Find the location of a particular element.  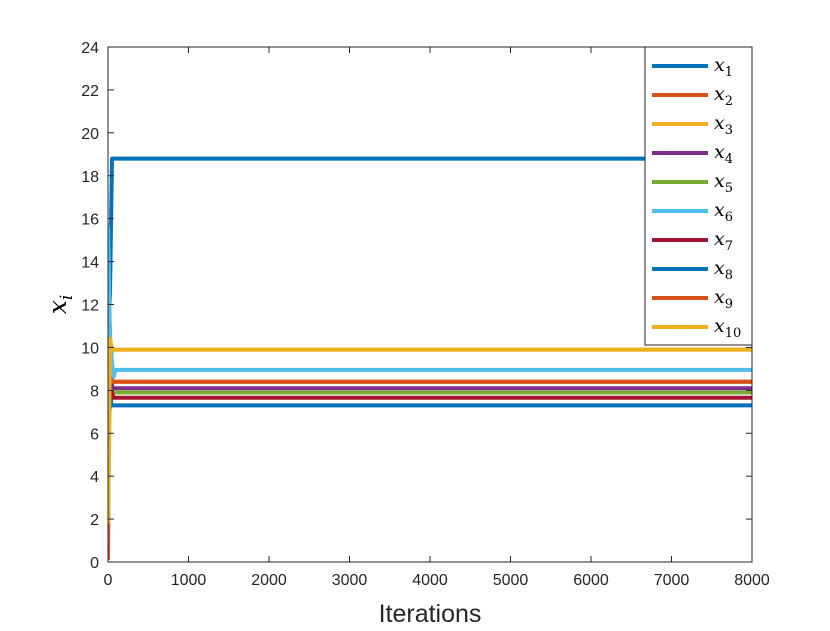

y-tick-label: 14 is located at coordinates (90, 263).